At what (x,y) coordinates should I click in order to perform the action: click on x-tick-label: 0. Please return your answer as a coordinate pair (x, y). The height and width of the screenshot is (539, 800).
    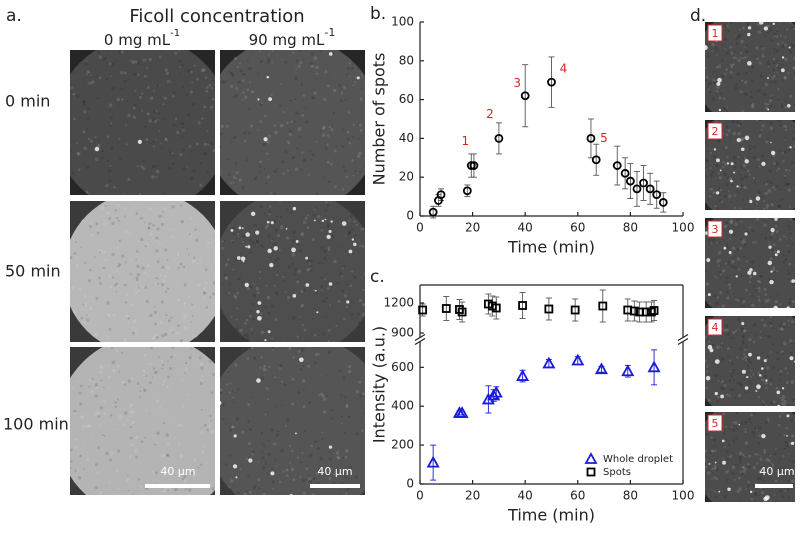
    Looking at the image, I should click on (420, 496).